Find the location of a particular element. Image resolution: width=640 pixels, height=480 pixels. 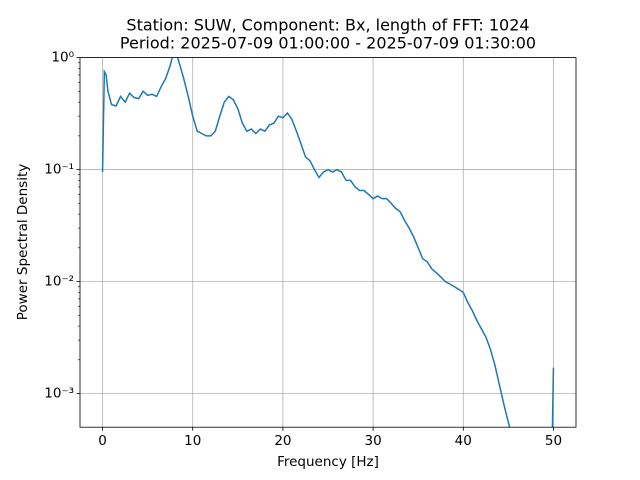

x-tick-label: 50 is located at coordinates (553, 441).